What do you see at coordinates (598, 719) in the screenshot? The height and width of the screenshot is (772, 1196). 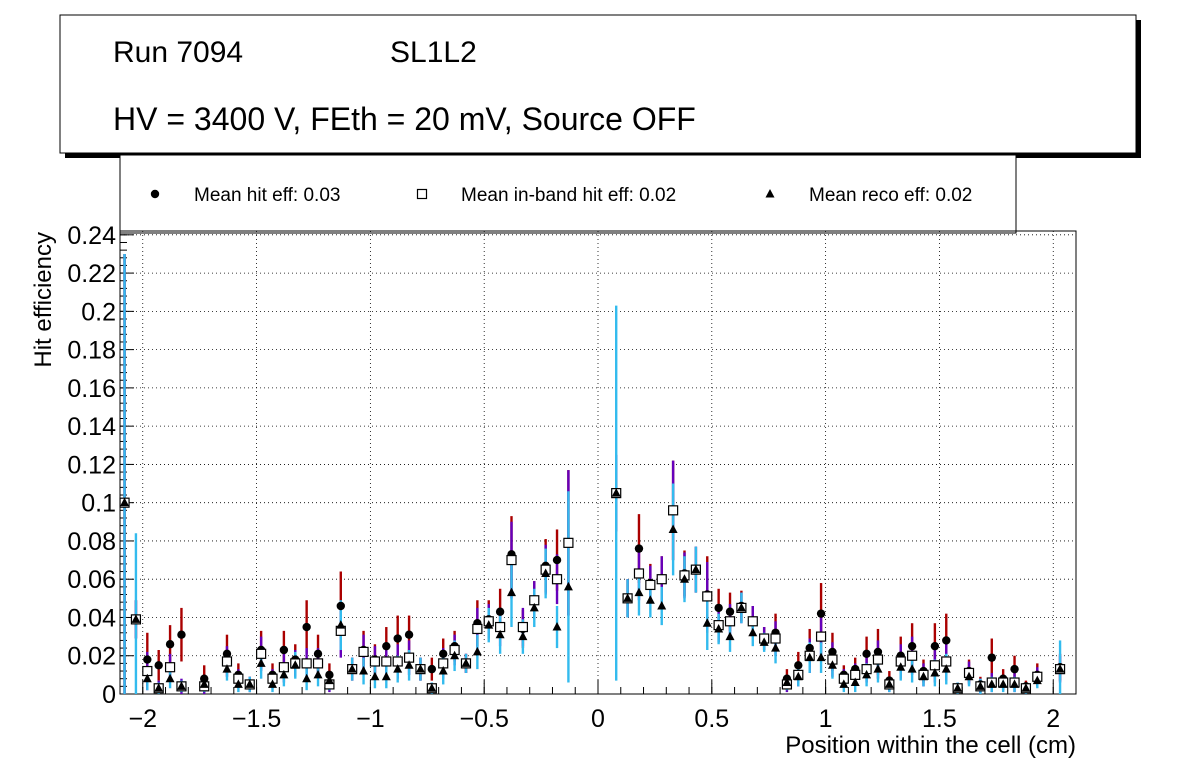 I see `x-tick-label: 0` at bounding box center [598, 719].